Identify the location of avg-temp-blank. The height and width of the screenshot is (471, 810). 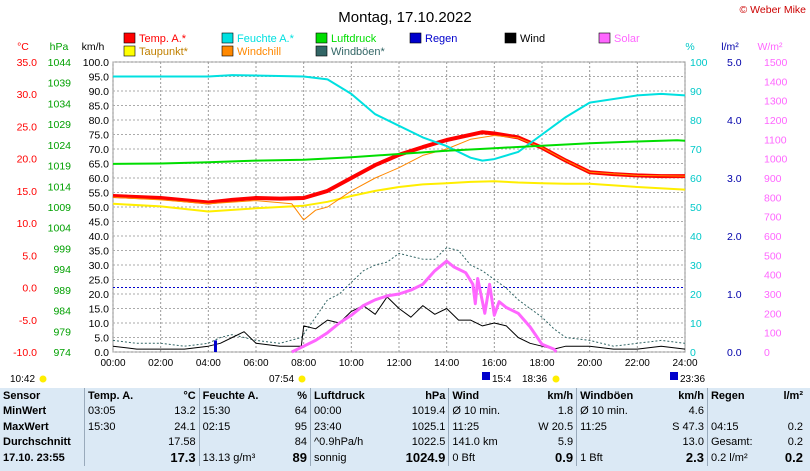
(118, 442).